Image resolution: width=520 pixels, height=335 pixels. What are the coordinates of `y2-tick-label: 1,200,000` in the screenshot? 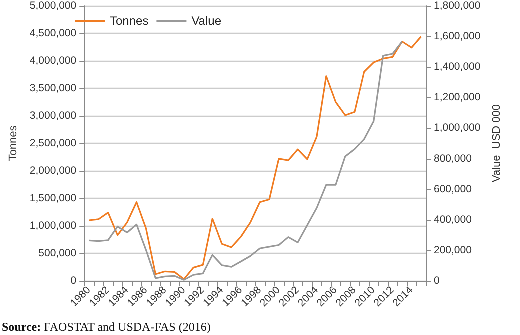 It's located at (457, 98).